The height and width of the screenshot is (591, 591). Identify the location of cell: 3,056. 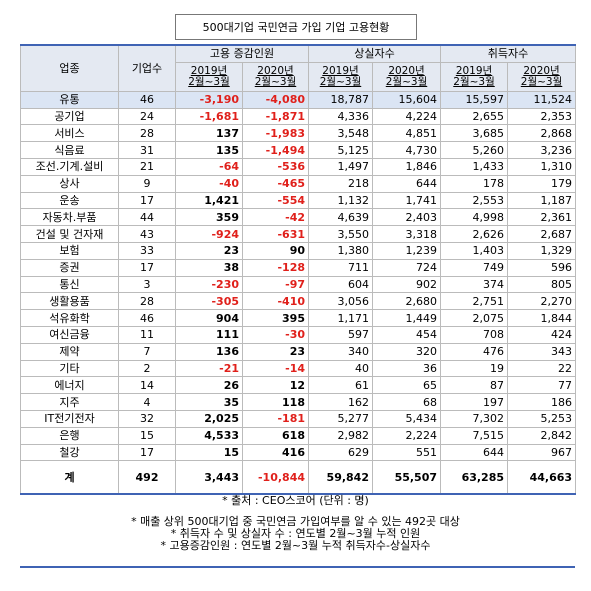
(340, 301).